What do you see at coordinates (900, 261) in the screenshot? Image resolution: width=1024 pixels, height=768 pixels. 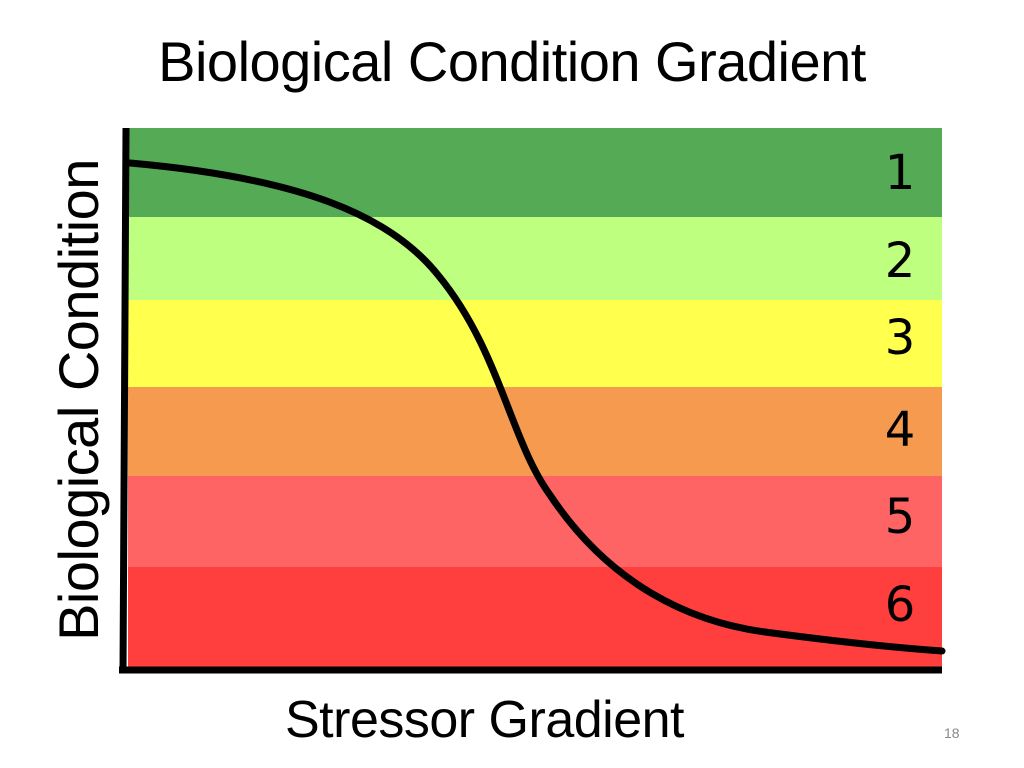 I see `tier-label-2: 2` at bounding box center [900, 261].